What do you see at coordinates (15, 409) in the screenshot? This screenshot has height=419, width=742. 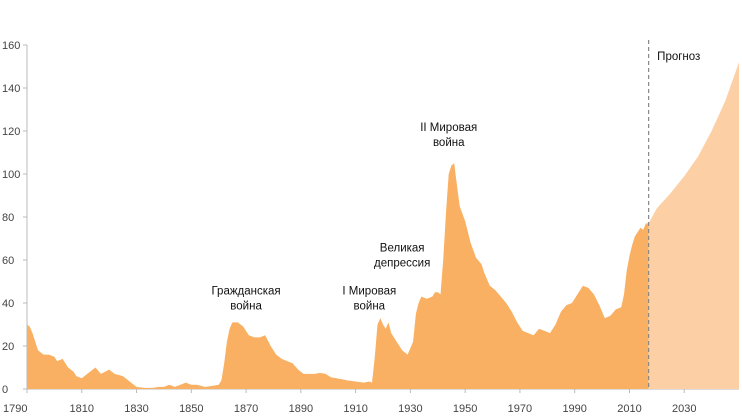 I see `x-tick-label: 1790` at bounding box center [15, 409].